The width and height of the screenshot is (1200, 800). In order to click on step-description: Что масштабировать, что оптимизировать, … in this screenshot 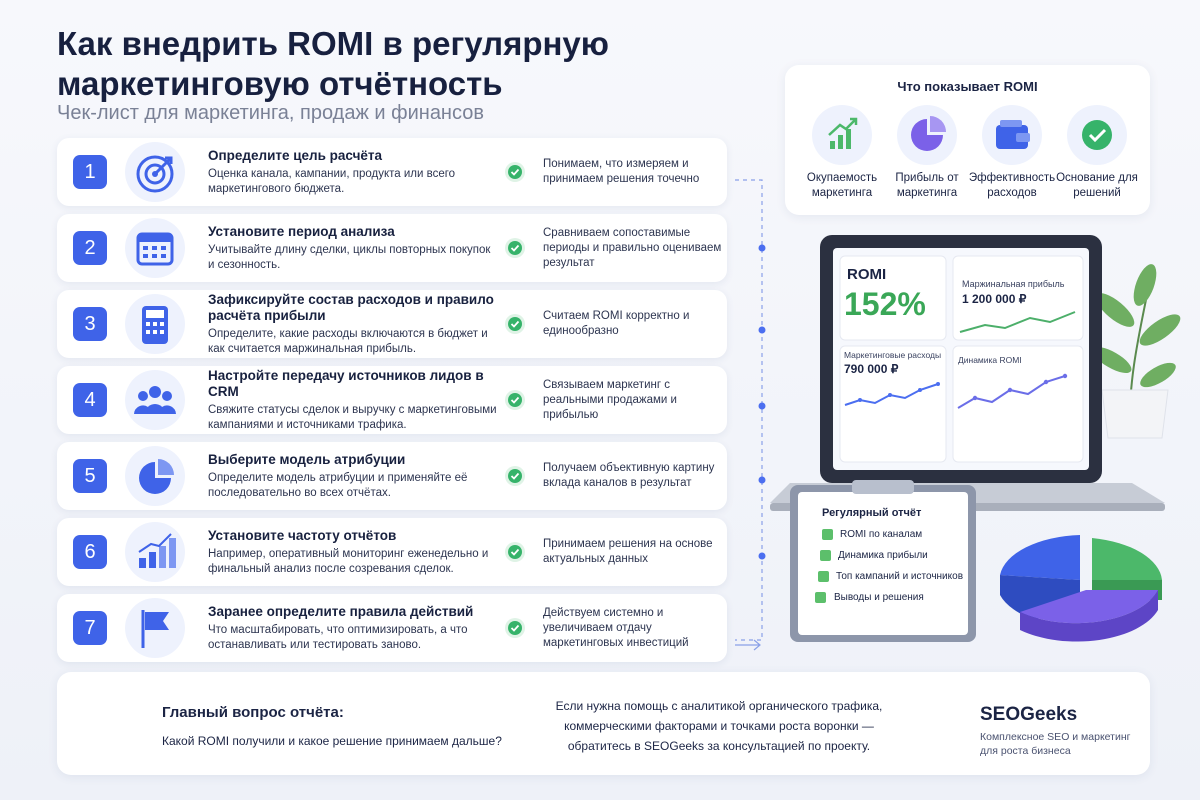, I will do `click(338, 637)`.